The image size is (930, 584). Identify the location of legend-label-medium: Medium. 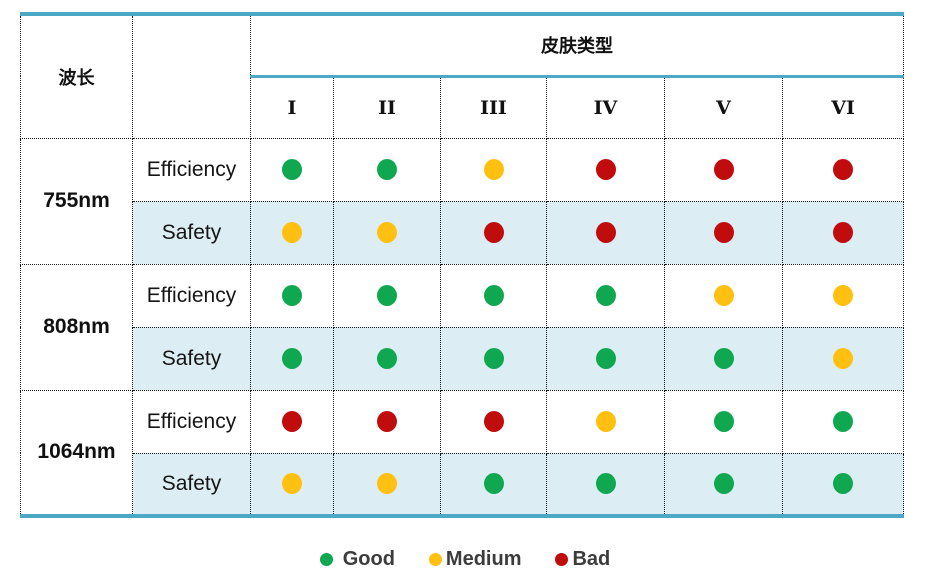
(483, 558).